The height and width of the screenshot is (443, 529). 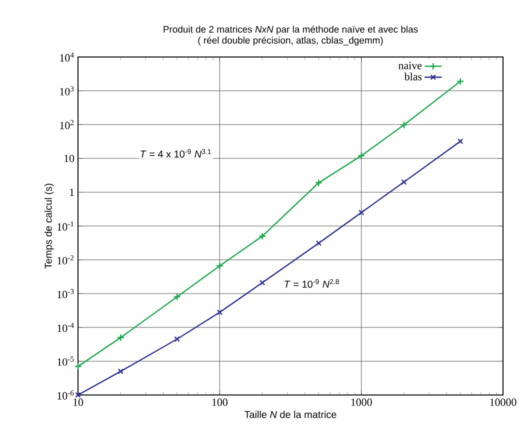 What do you see at coordinates (66, 327) in the screenshot?
I see `y-tick-label: 10$^{-4}$` at bounding box center [66, 327].